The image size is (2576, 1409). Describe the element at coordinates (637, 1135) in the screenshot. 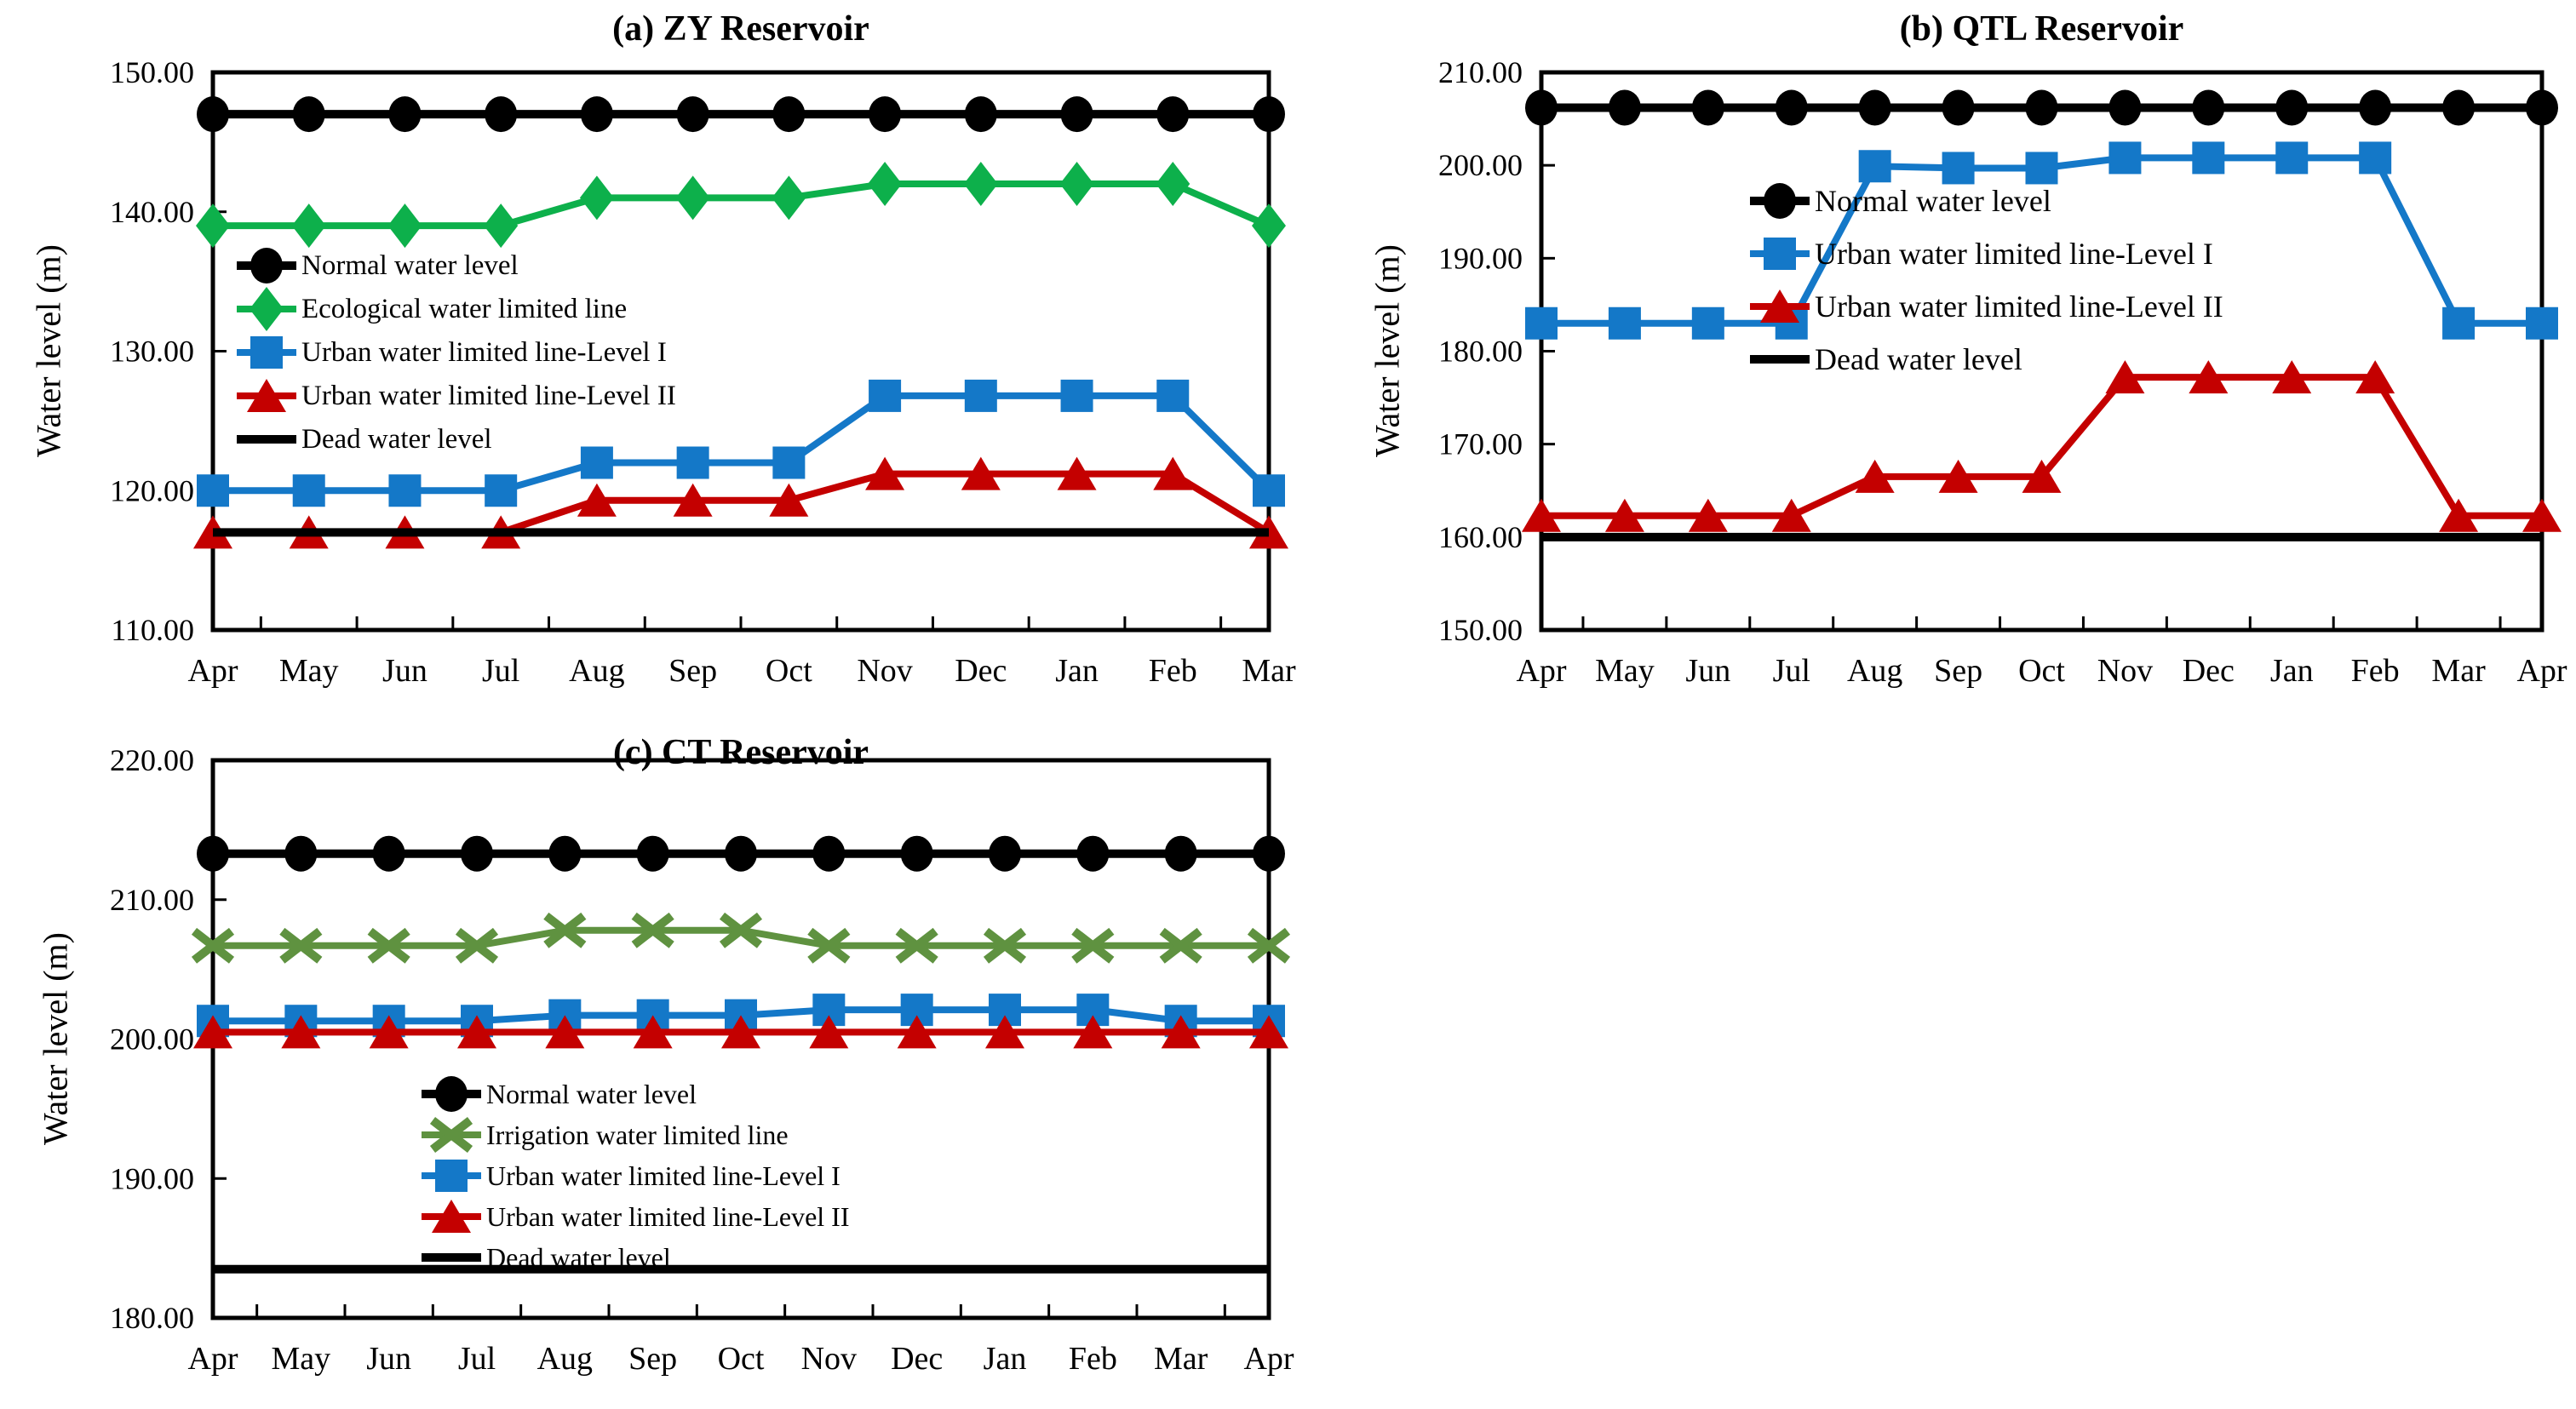

I see `legend-label: Irrigation water limited line` at that location.